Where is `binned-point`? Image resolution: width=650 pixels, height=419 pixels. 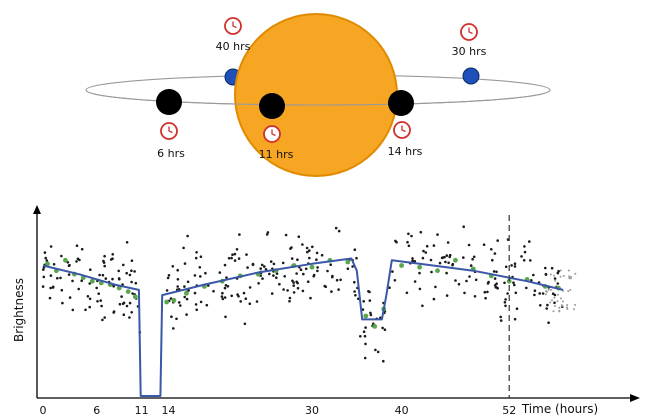 binned-point is located at coordinates (65, 260).